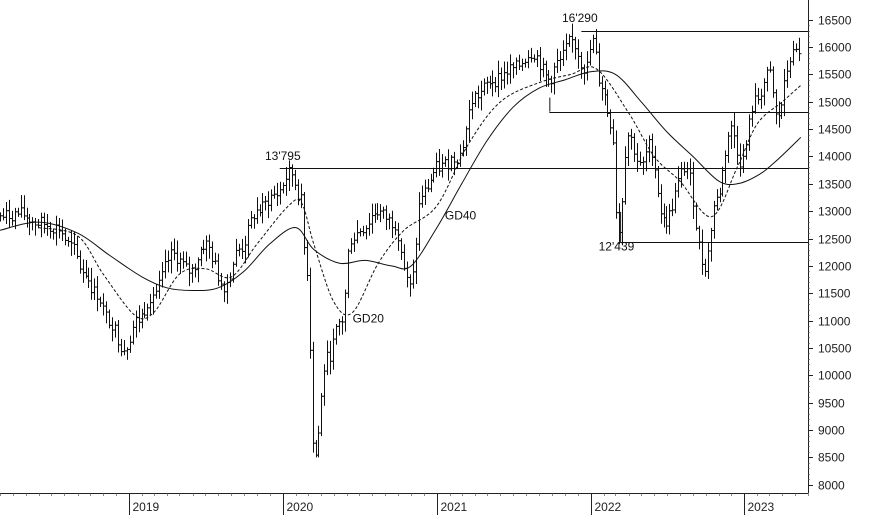 This screenshot has height=515, width=874. I want to click on y-tick-label-9: 12500, so click(835, 240).